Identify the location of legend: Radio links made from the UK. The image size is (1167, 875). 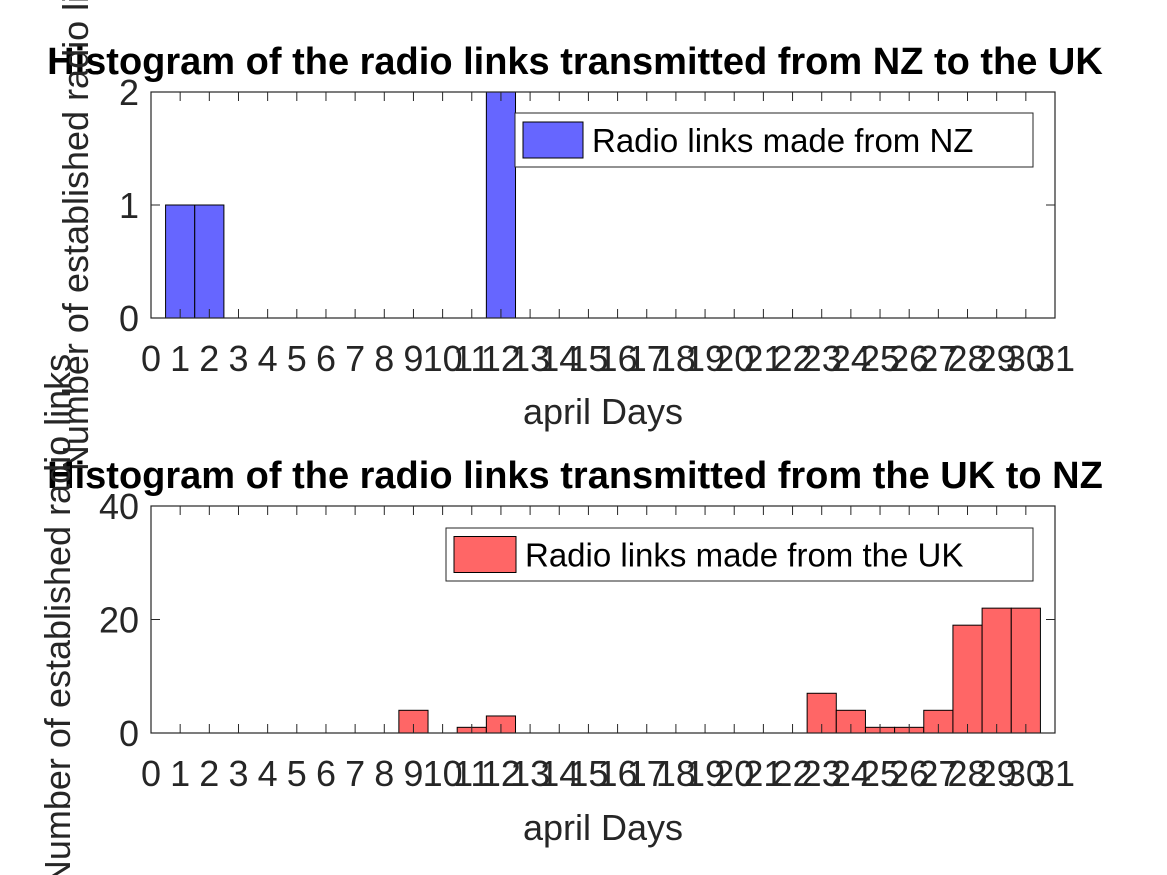
(739, 554).